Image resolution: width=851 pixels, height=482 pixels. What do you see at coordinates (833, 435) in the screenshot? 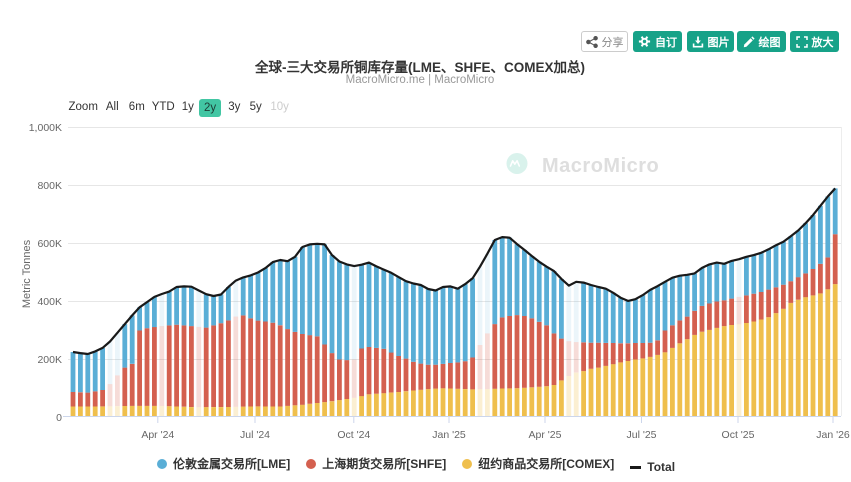
I see `svg-text: Jan '26` at bounding box center [833, 435].